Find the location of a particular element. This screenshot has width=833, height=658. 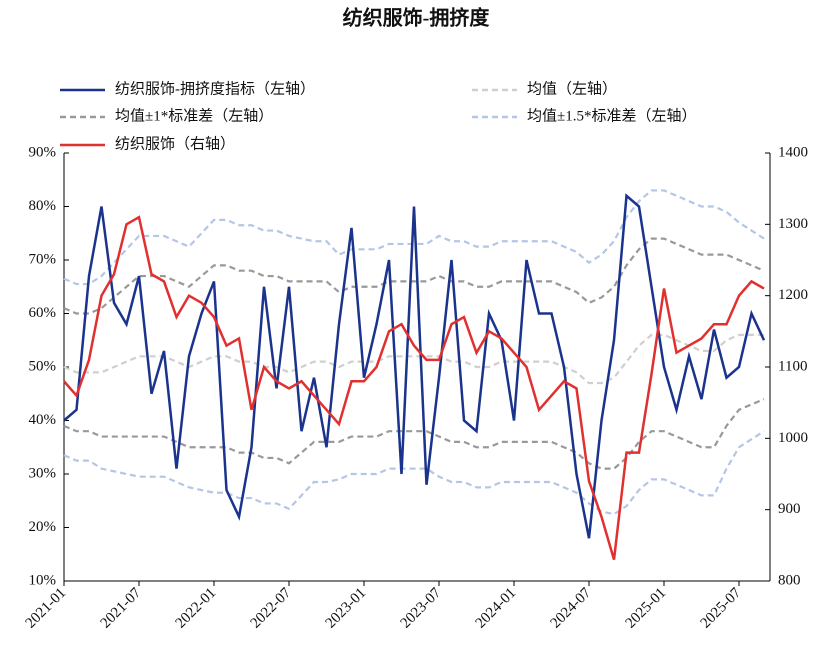

y2-tick-label: 1300 is located at coordinates (793, 224).